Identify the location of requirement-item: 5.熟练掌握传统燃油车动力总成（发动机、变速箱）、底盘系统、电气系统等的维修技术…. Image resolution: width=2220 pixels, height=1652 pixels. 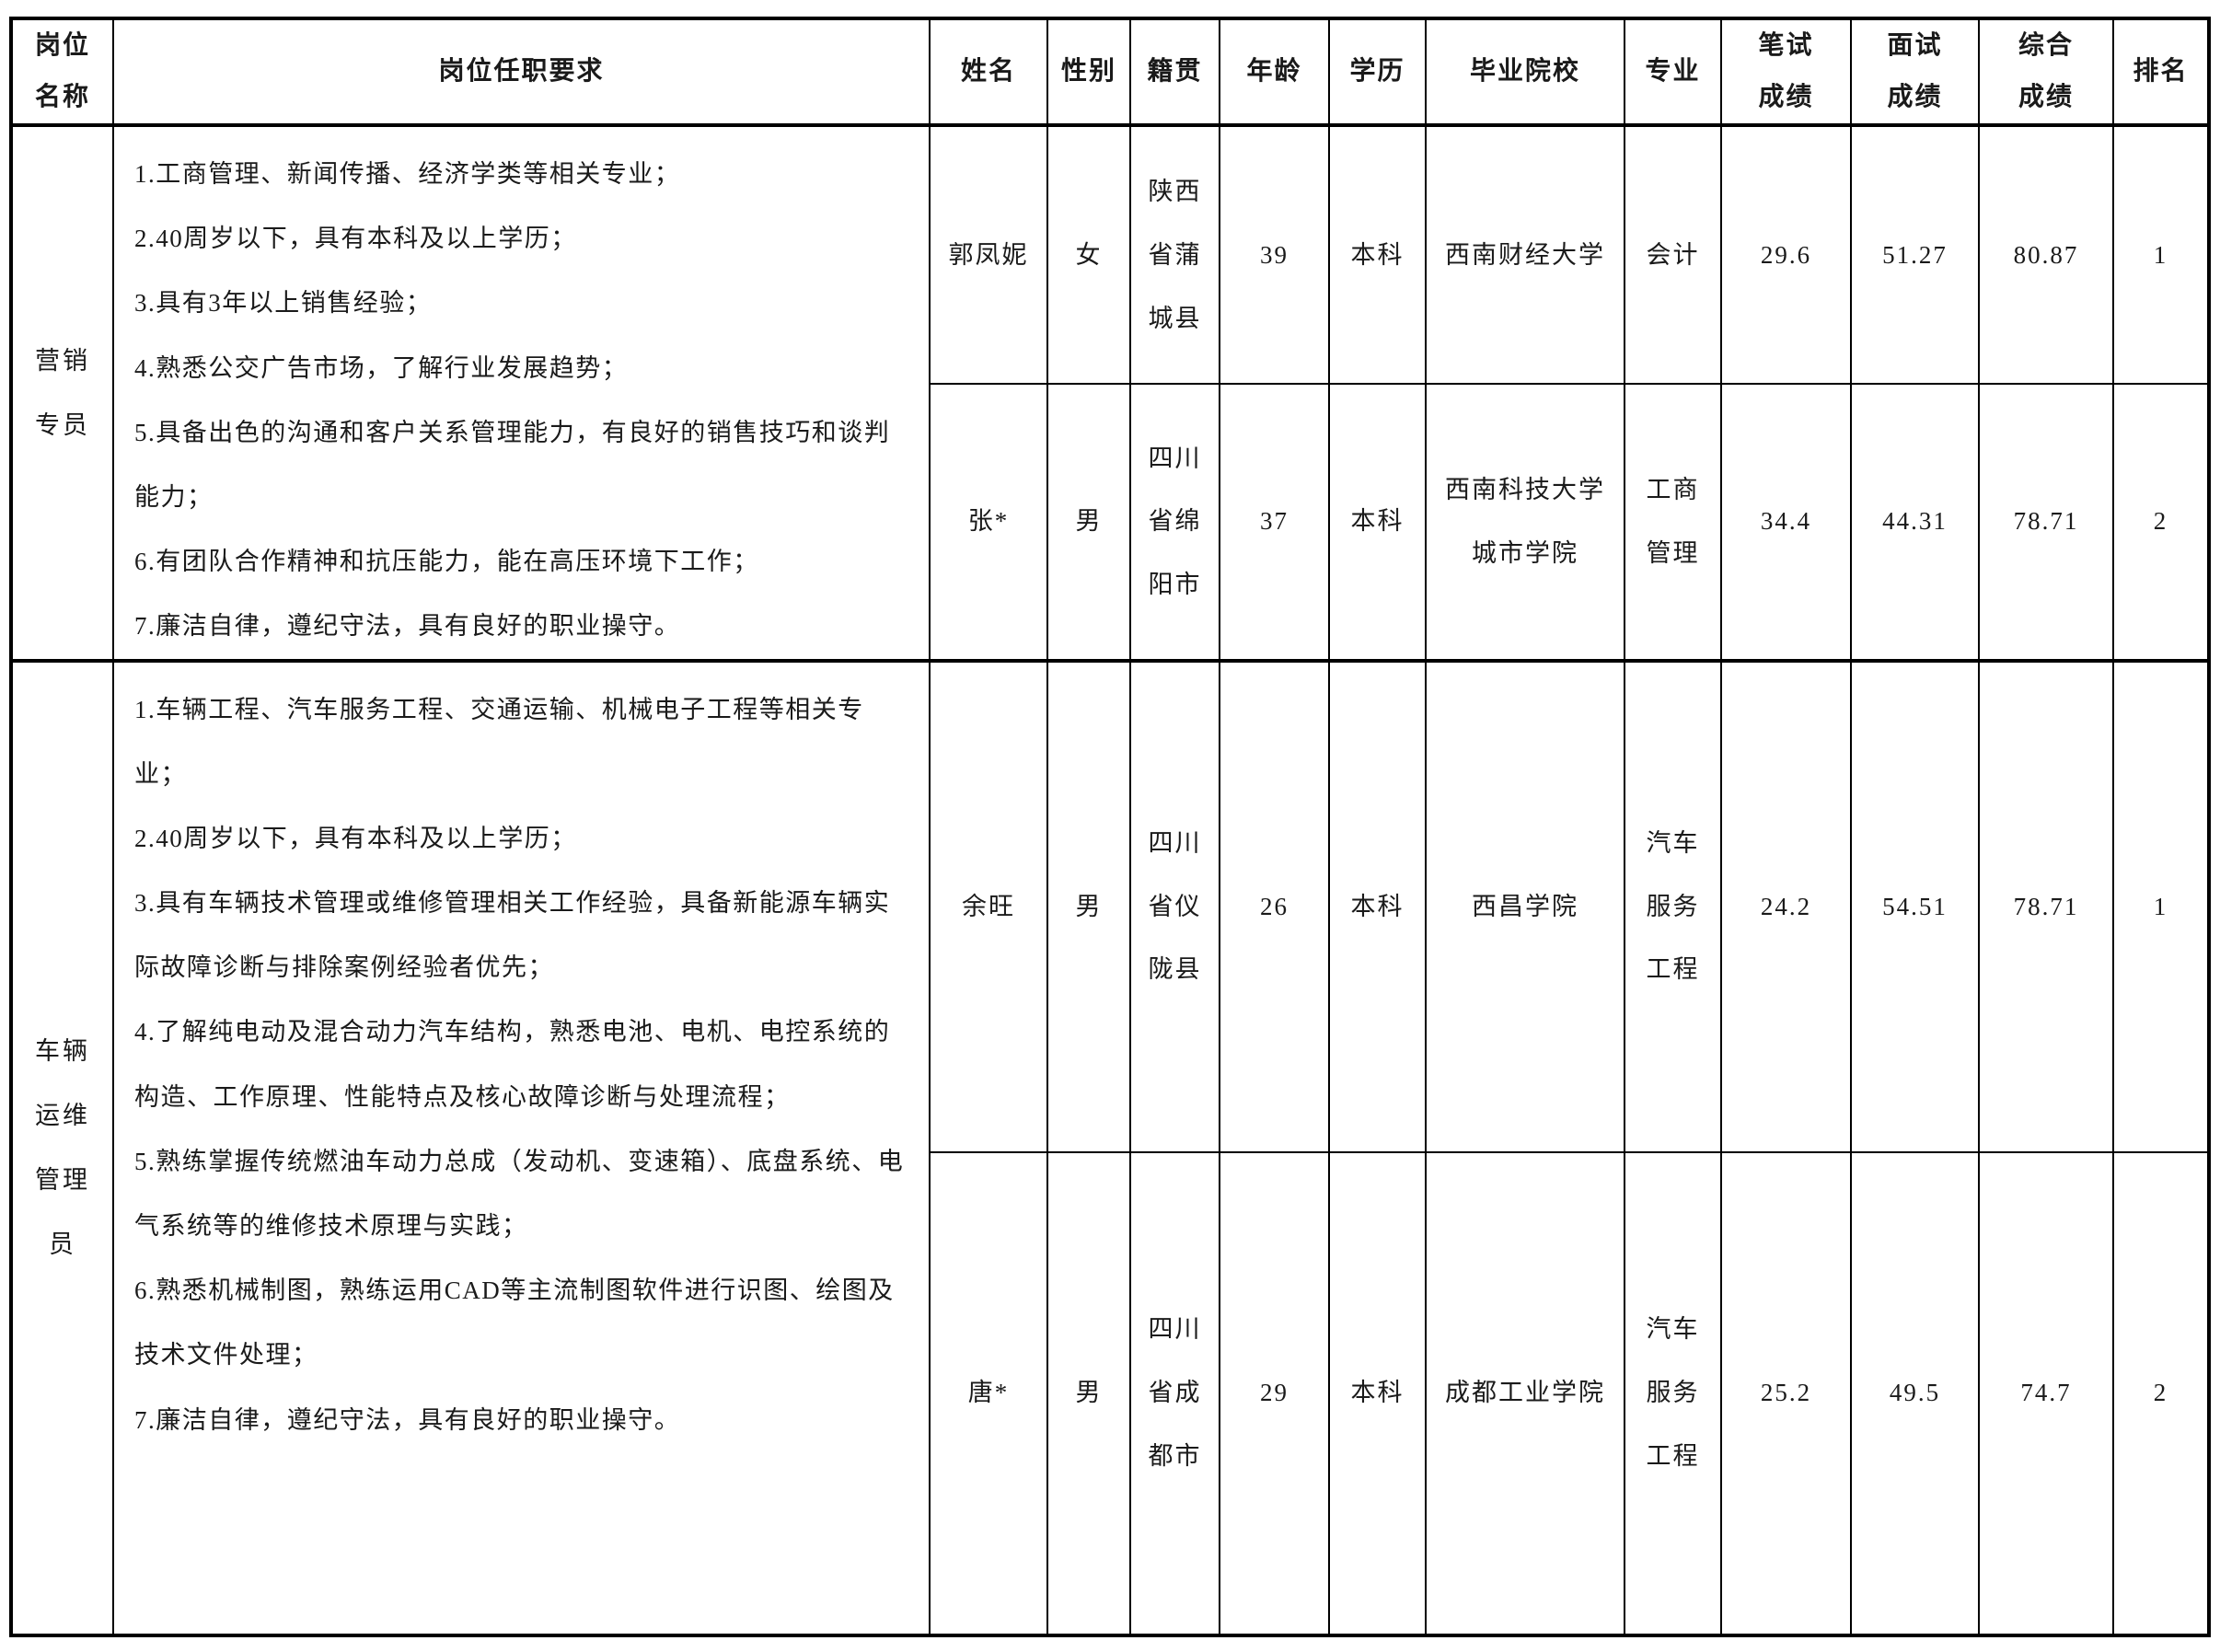
(519, 1193).